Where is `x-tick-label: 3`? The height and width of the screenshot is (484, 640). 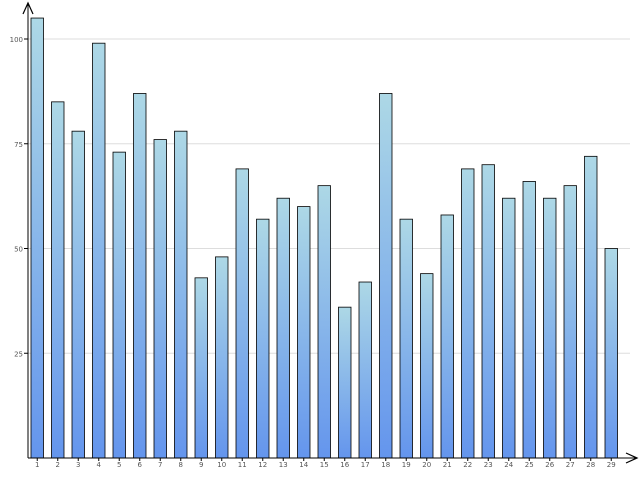
x-tick-label: 3 is located at coordinates (78, 465).